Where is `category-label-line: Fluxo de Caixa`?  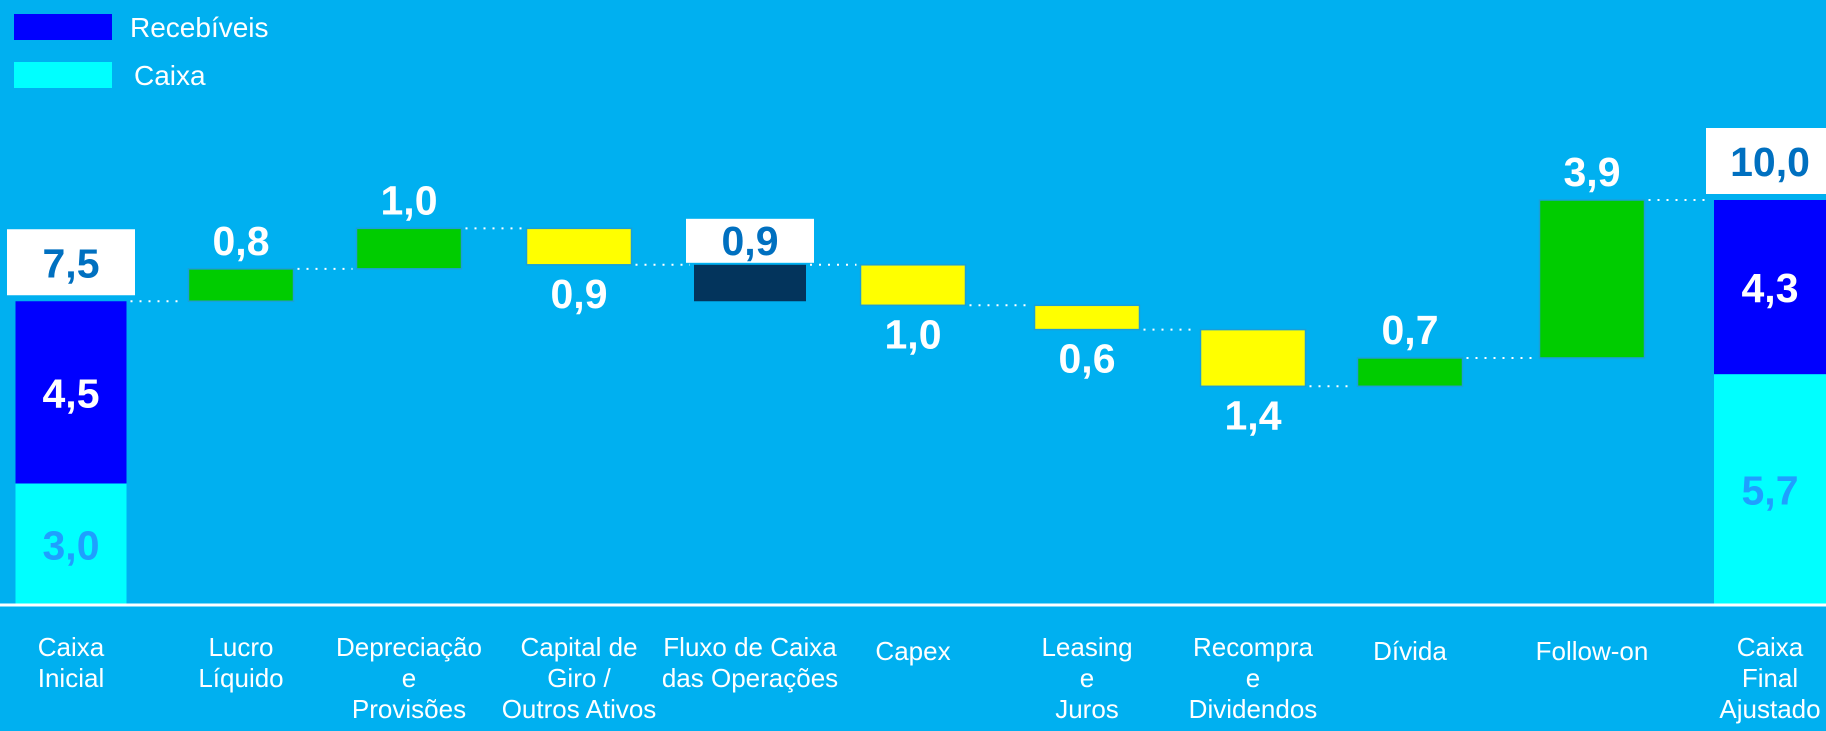 category-label-line: Fluxo de Caixa is located at coordinates (750, 647).